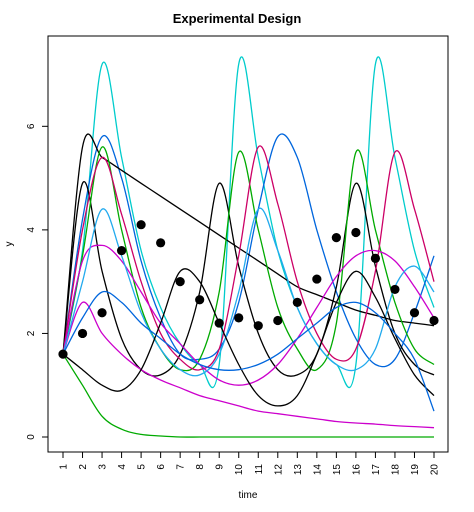  I want to click on x-tick-label: 10, so click(239, 470).